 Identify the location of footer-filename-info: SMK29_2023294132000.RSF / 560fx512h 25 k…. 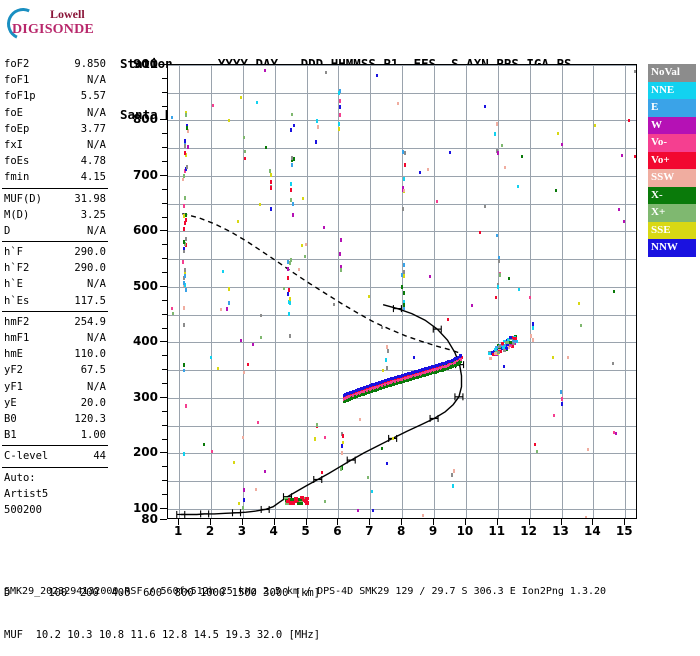
(305, 591).